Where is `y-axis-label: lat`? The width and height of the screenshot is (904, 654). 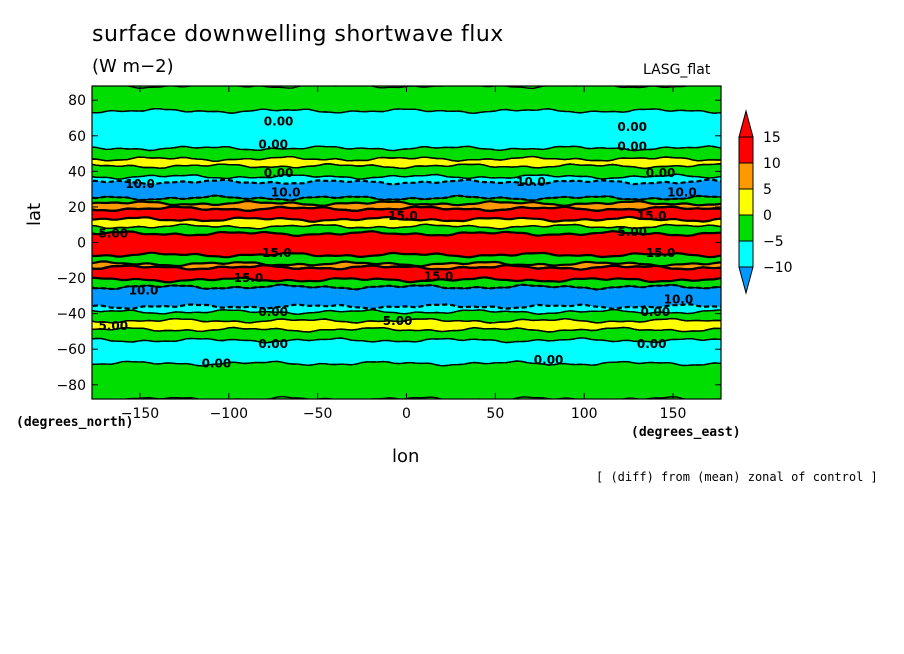
y-axis-label: lat is located at coordinates (34, 214).